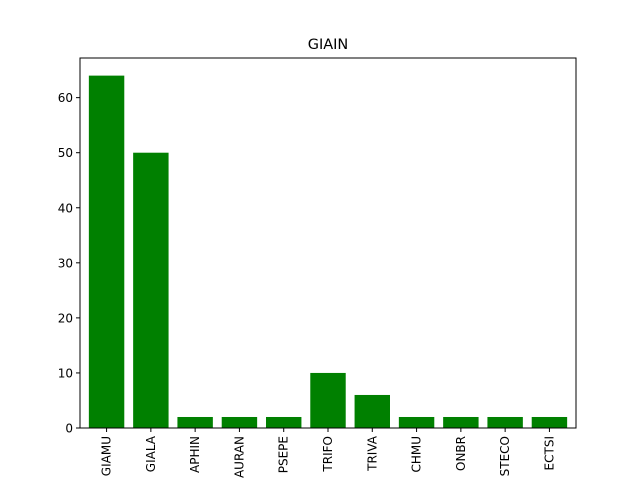 Image resolution: width=640 pixels, height=480 pixels. Describe the element at coordinates (505, 456) in the screenshot. I see `x-tick-label: STECO` at that location.